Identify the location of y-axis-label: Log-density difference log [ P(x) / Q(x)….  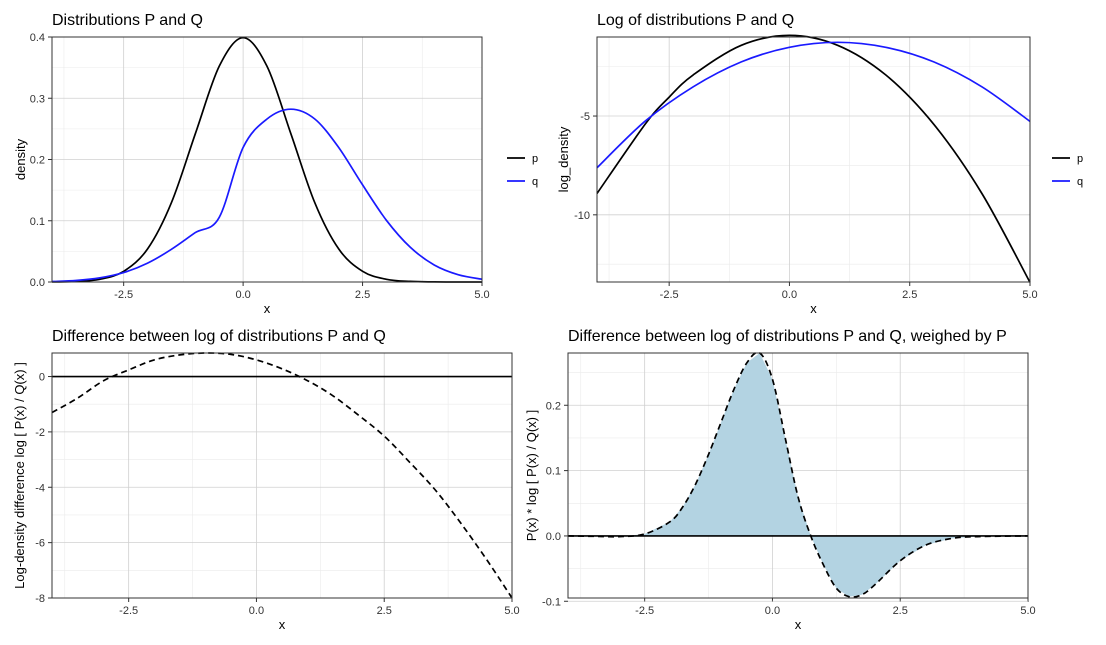
(19, 475).